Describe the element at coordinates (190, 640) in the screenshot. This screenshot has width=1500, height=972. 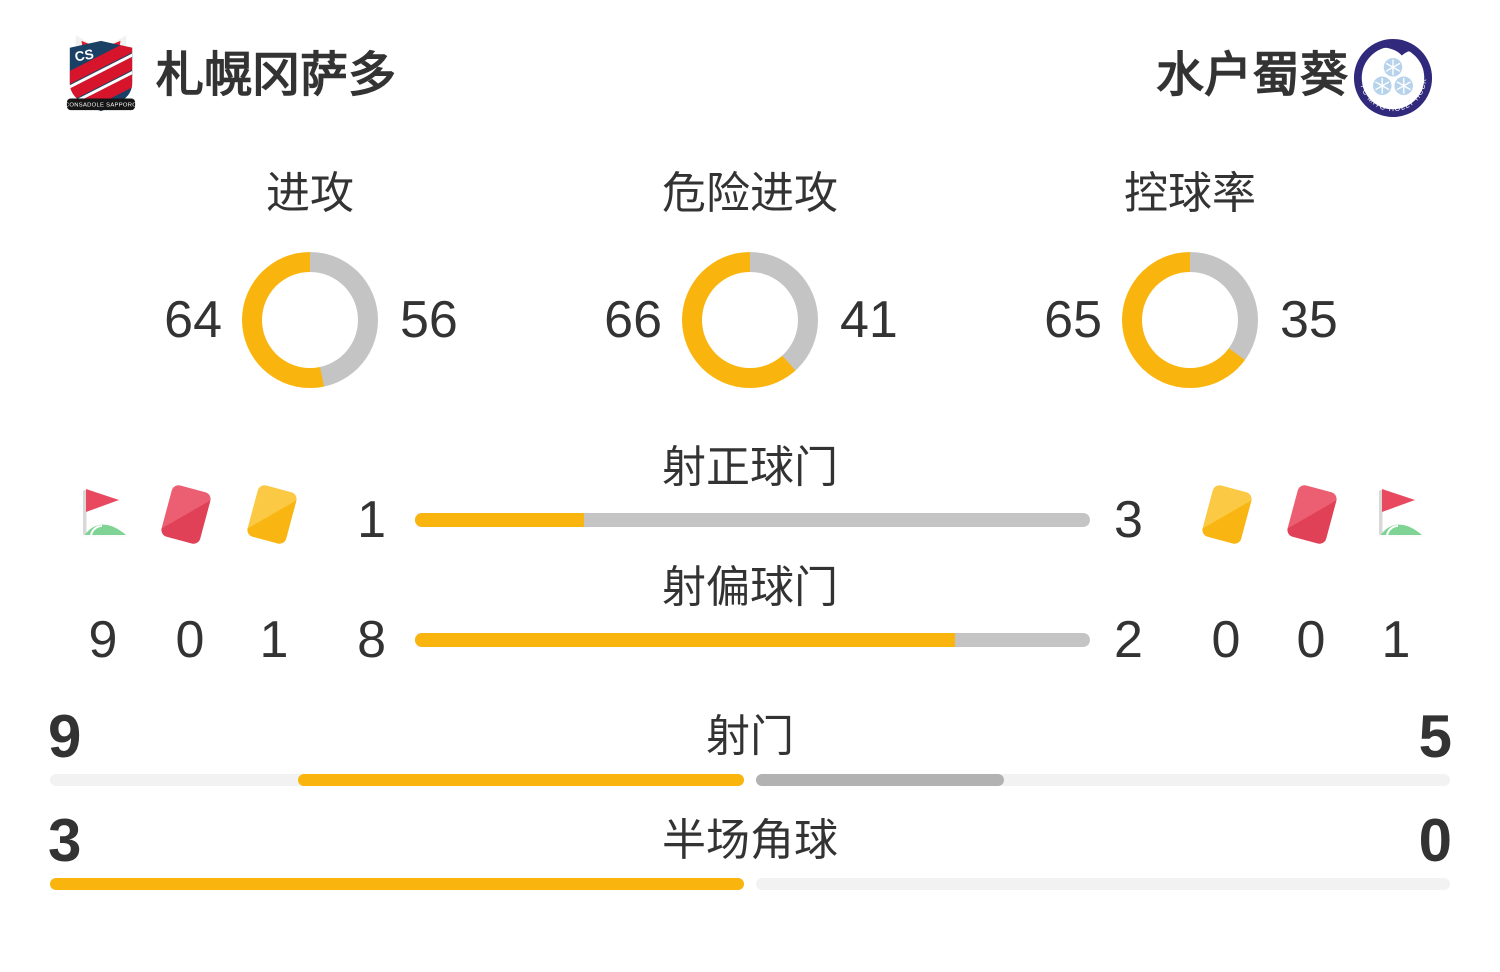
I see `home-red-cards-count: 0` at that location.